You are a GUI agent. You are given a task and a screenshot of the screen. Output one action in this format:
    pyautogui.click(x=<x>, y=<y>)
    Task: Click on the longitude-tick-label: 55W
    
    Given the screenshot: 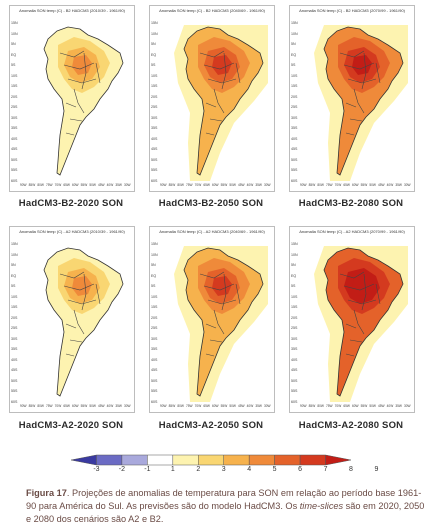 What is the action you would take?
    pyautogui.click(x=84, y=406)
    